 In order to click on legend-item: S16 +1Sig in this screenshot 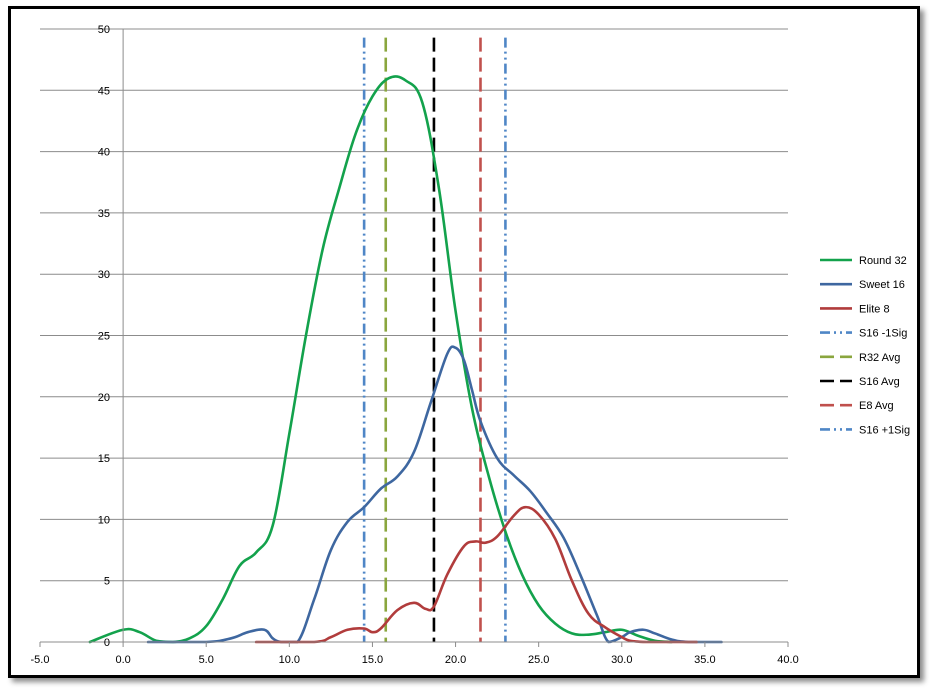, I will do `click(865, 430)`.